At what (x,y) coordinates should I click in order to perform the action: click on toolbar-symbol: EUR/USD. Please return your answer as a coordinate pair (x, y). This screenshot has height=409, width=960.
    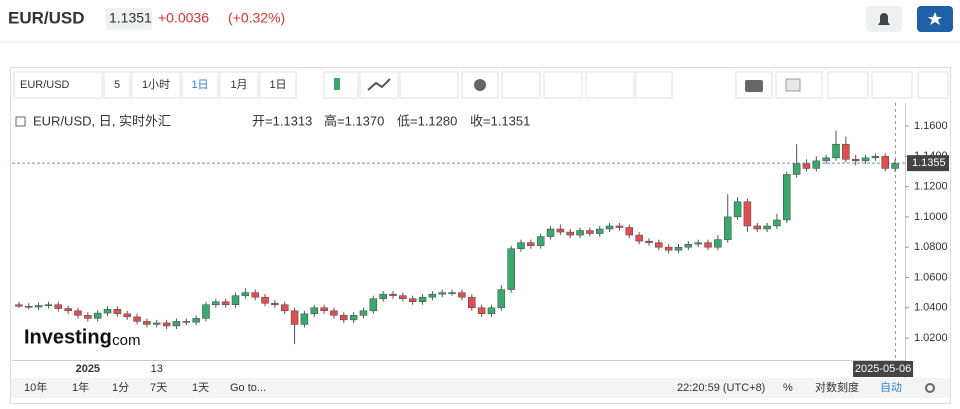
    Looking at the image, I should click on (45, 85).